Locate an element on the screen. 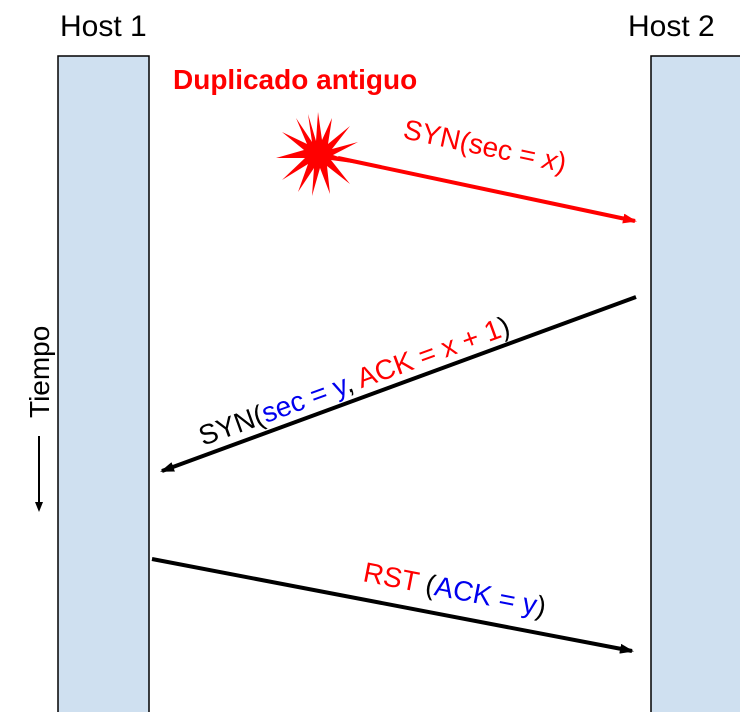  syn-reply-label: SYN(sec = y, ACK = x + 1) is located at coordinates (353, 381).